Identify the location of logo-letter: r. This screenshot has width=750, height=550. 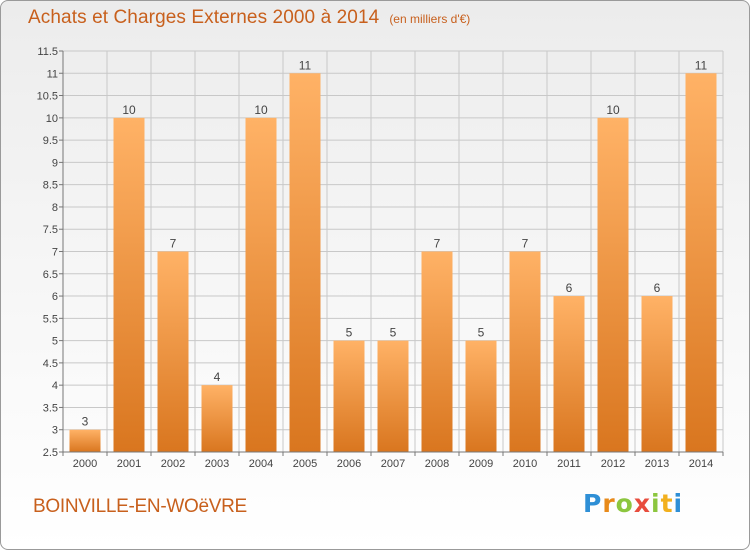
(609, 503).